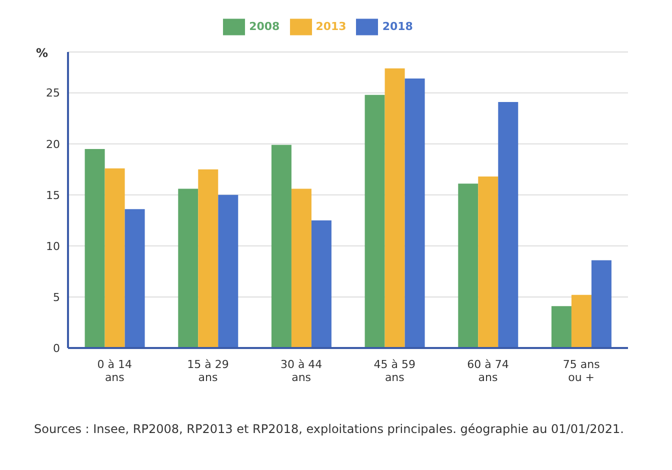 The height and width of the screenshot is (470, 672). I want to click on y-tick-label: 0, so click(56, 348).